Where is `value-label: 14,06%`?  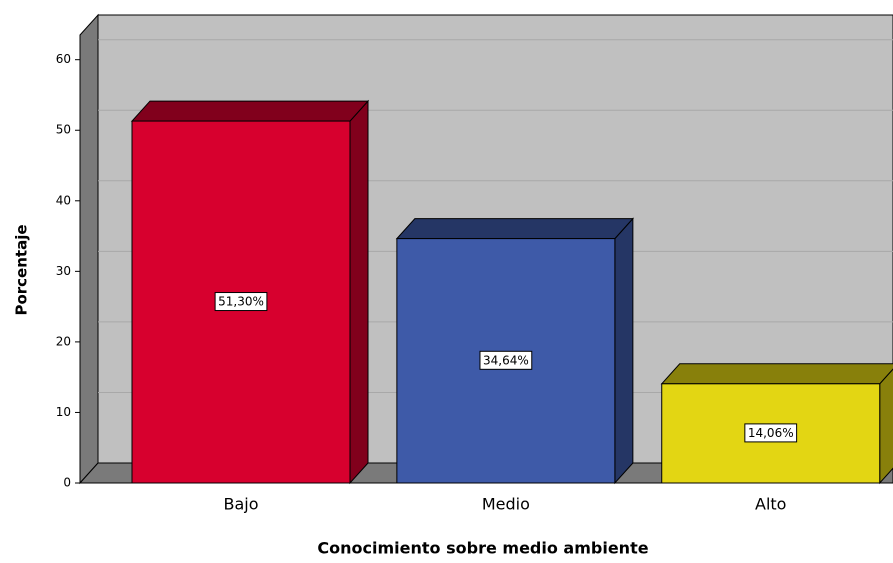
value-label: 14,06% is located at coordinates (771, 433).